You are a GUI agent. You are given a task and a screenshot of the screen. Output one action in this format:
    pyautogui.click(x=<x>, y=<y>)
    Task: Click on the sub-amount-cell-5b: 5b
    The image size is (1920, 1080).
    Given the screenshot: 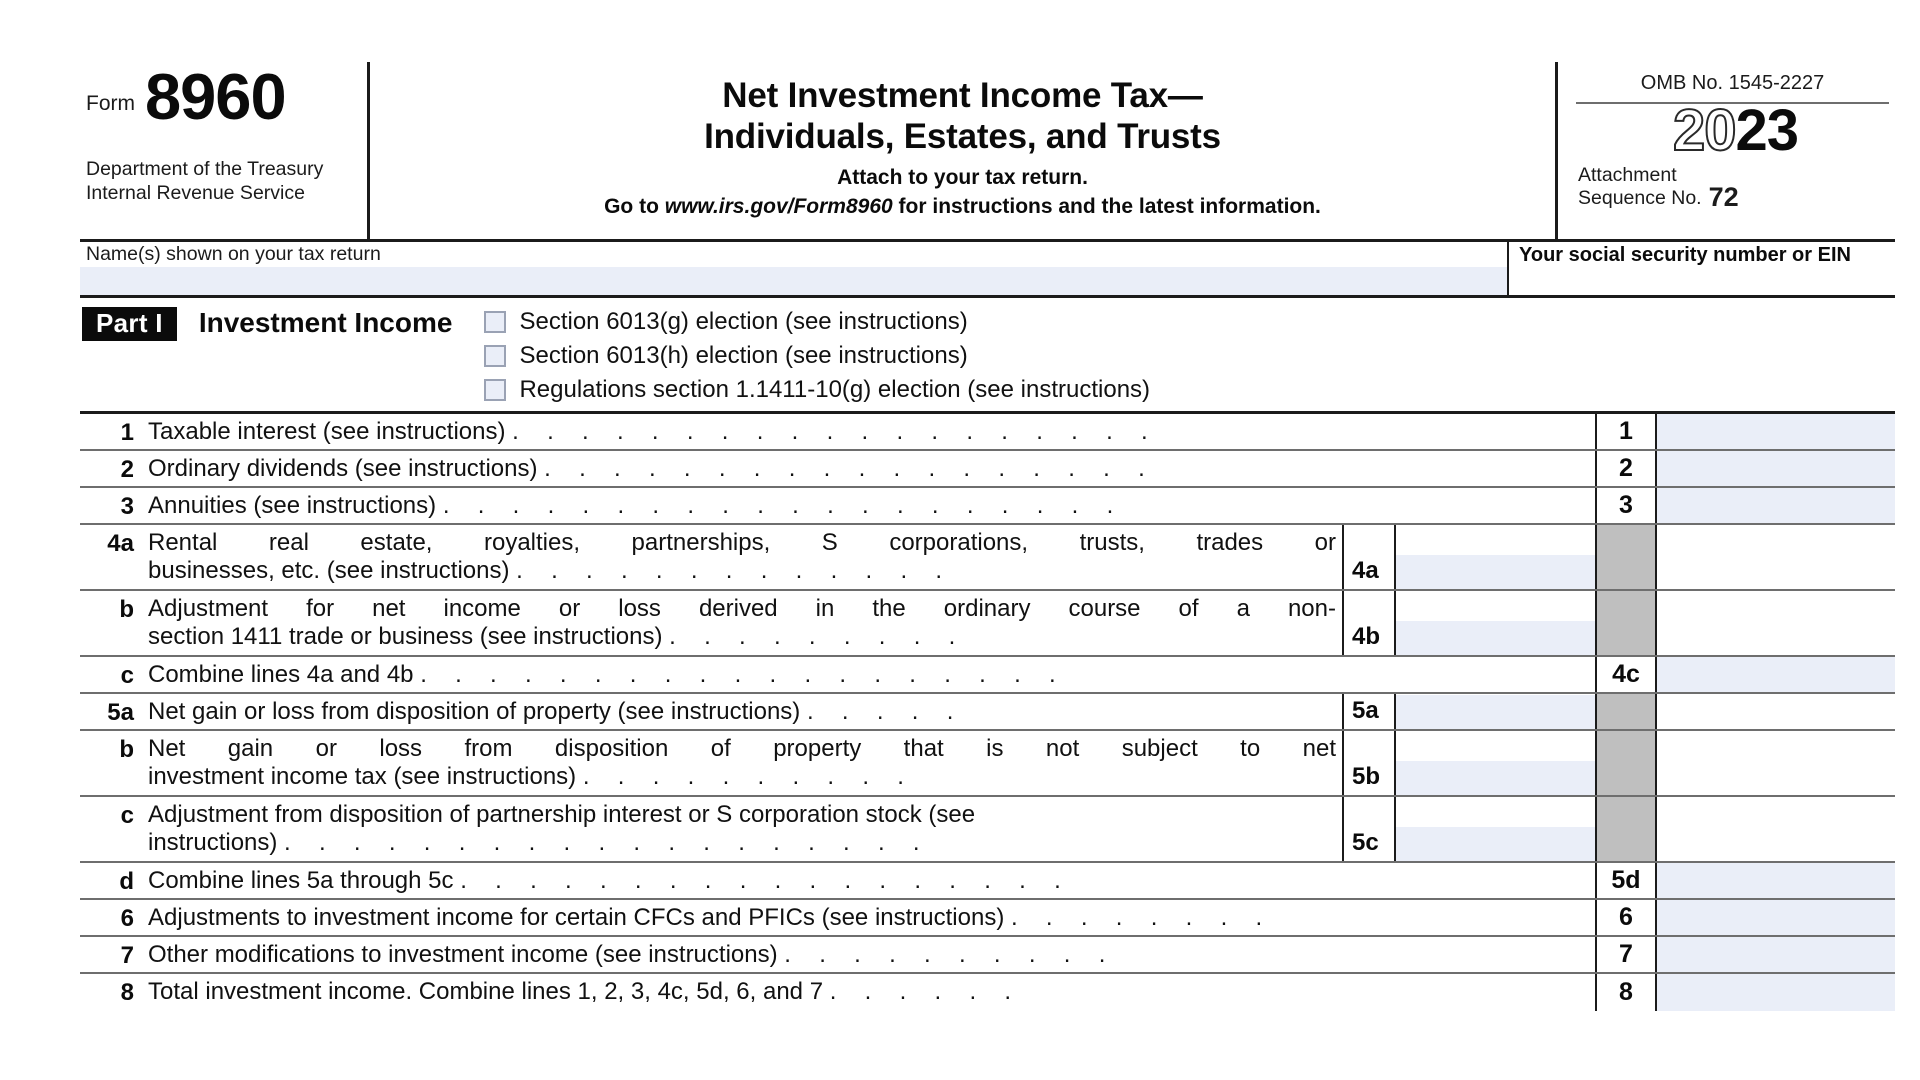 What is the action you would take?
    pyautogui.click(x=1468, y=763)
    